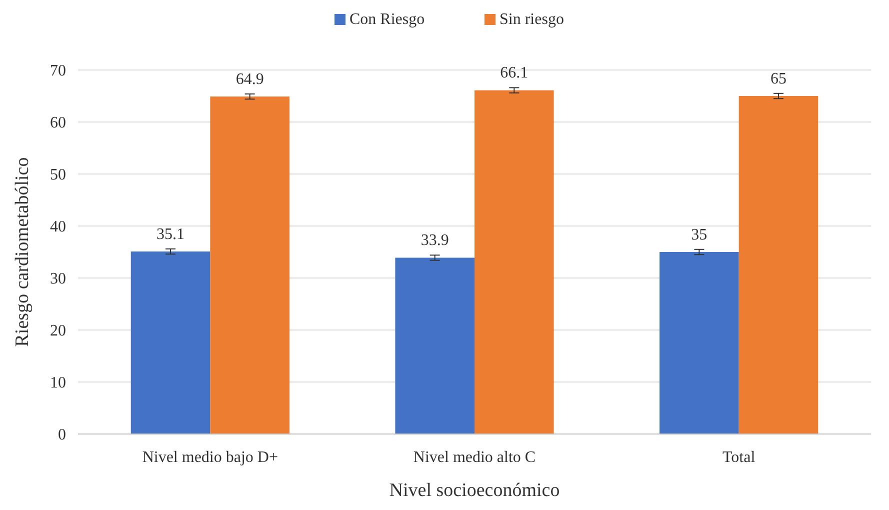 This screenshot has width=889, height=510. What do you see at coordinates (58, 331) in the screenshot?
I see `y-tick-label: 20` at bounding box center [58, 331].